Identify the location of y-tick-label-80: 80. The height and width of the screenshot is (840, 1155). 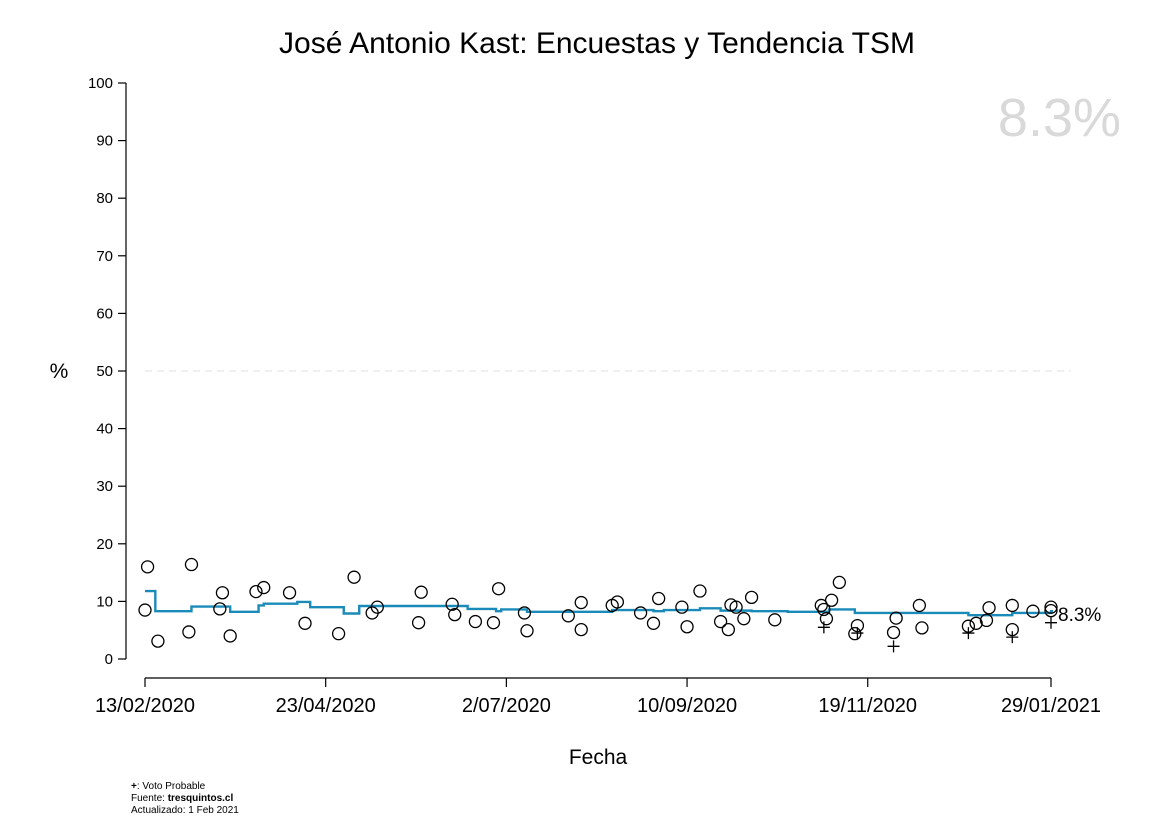
(104, 198).